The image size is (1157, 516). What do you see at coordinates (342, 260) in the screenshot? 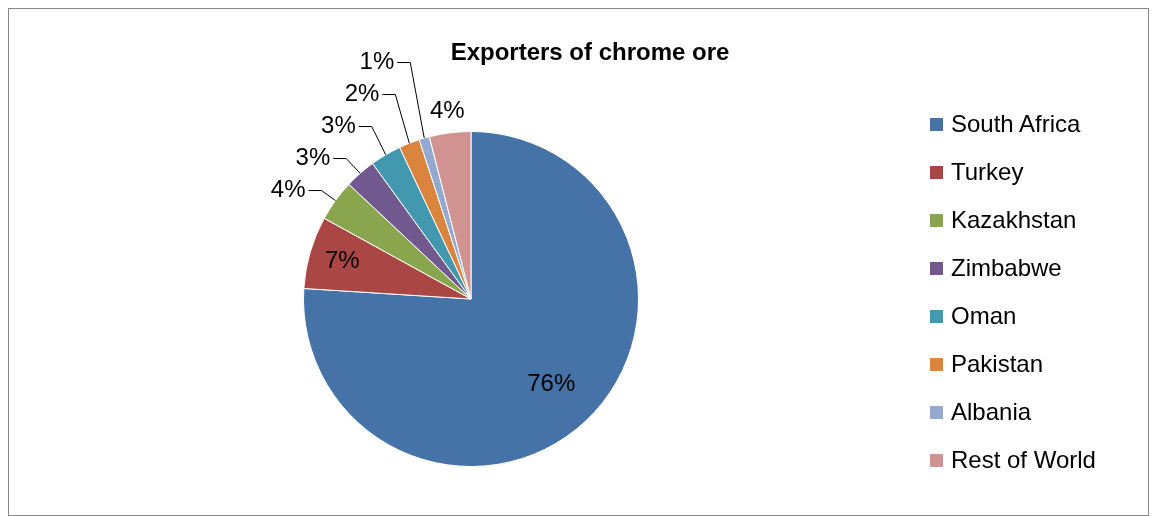
I see `data-label: 7%` at bounding box center [342, 260].